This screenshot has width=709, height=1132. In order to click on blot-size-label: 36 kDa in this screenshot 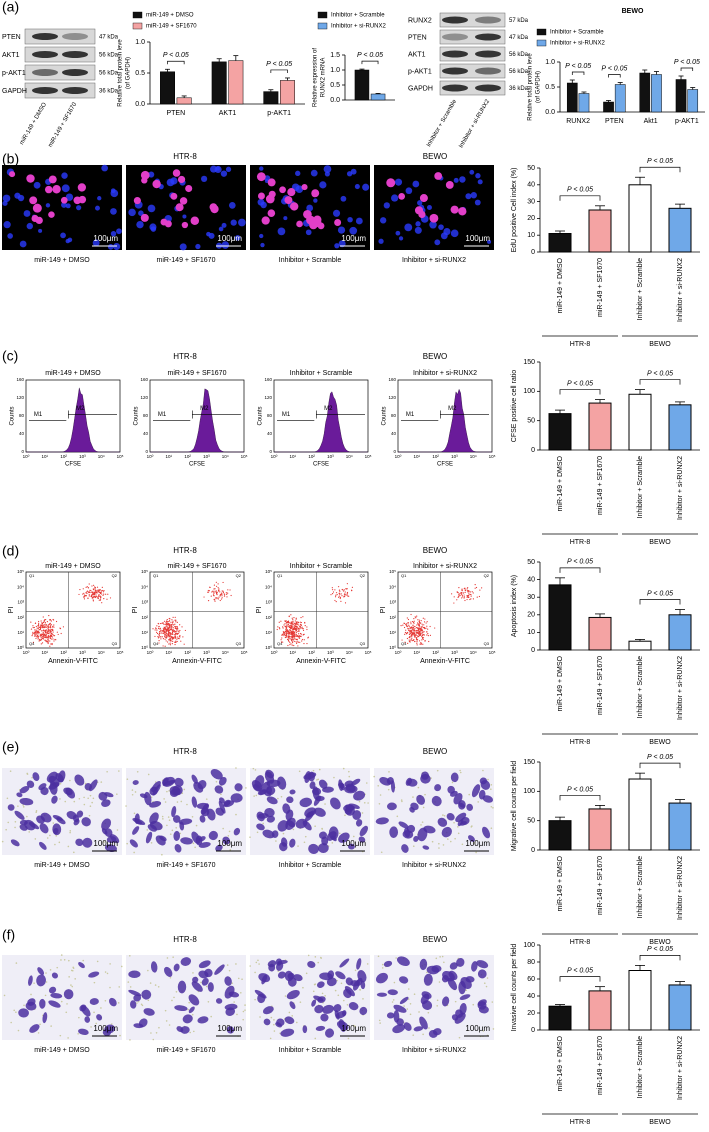, I will do `click(109, 92)`.